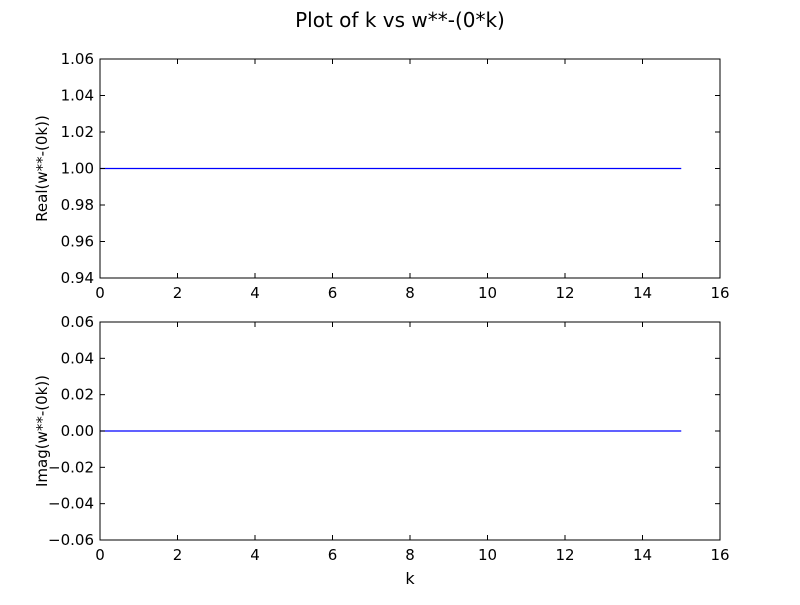 This screenshot has height=605, width=800. What do you see at coordinates (719, 555) in the screenshot?
I see `lower-x-tick-label: 16` at bounding box center [719, 555].